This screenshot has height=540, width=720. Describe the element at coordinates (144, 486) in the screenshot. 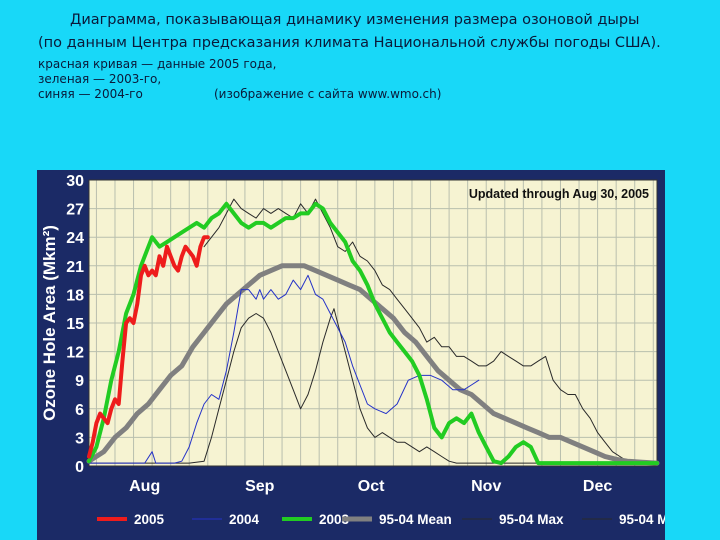

I see `x-tick-label: Aug` at that location.